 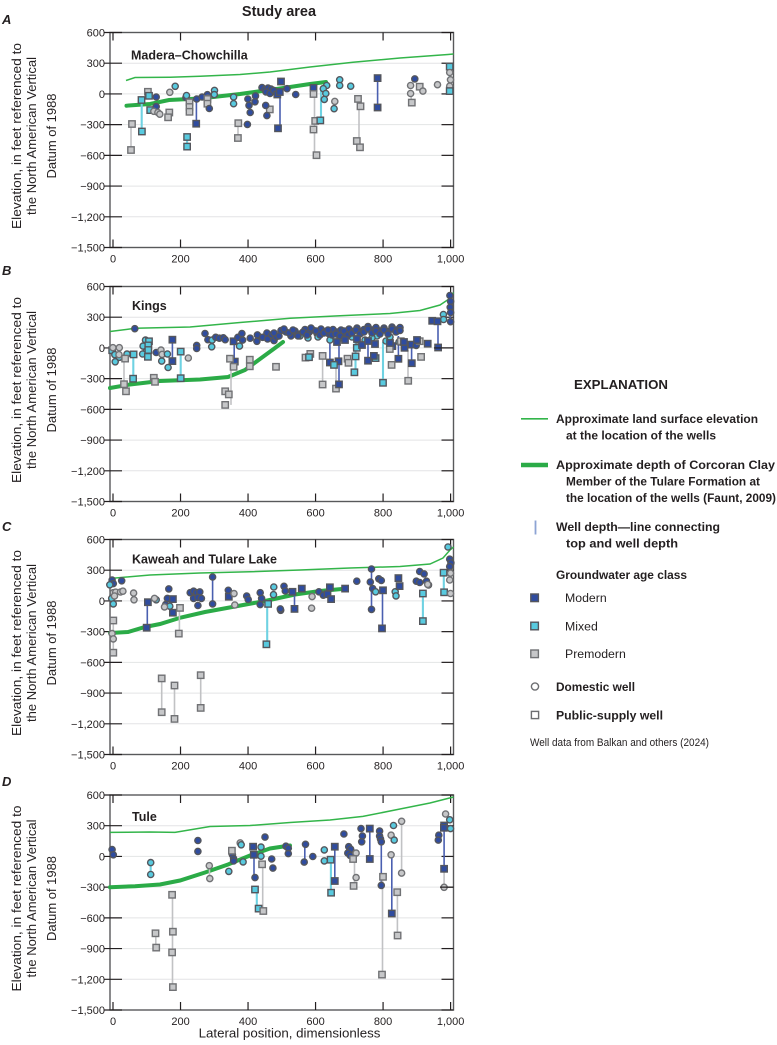 What do you see at coordinates (638, 527) in the screenshot?
I see `svg-text: Well depth—line connecting` at bounding box center [638, 527].